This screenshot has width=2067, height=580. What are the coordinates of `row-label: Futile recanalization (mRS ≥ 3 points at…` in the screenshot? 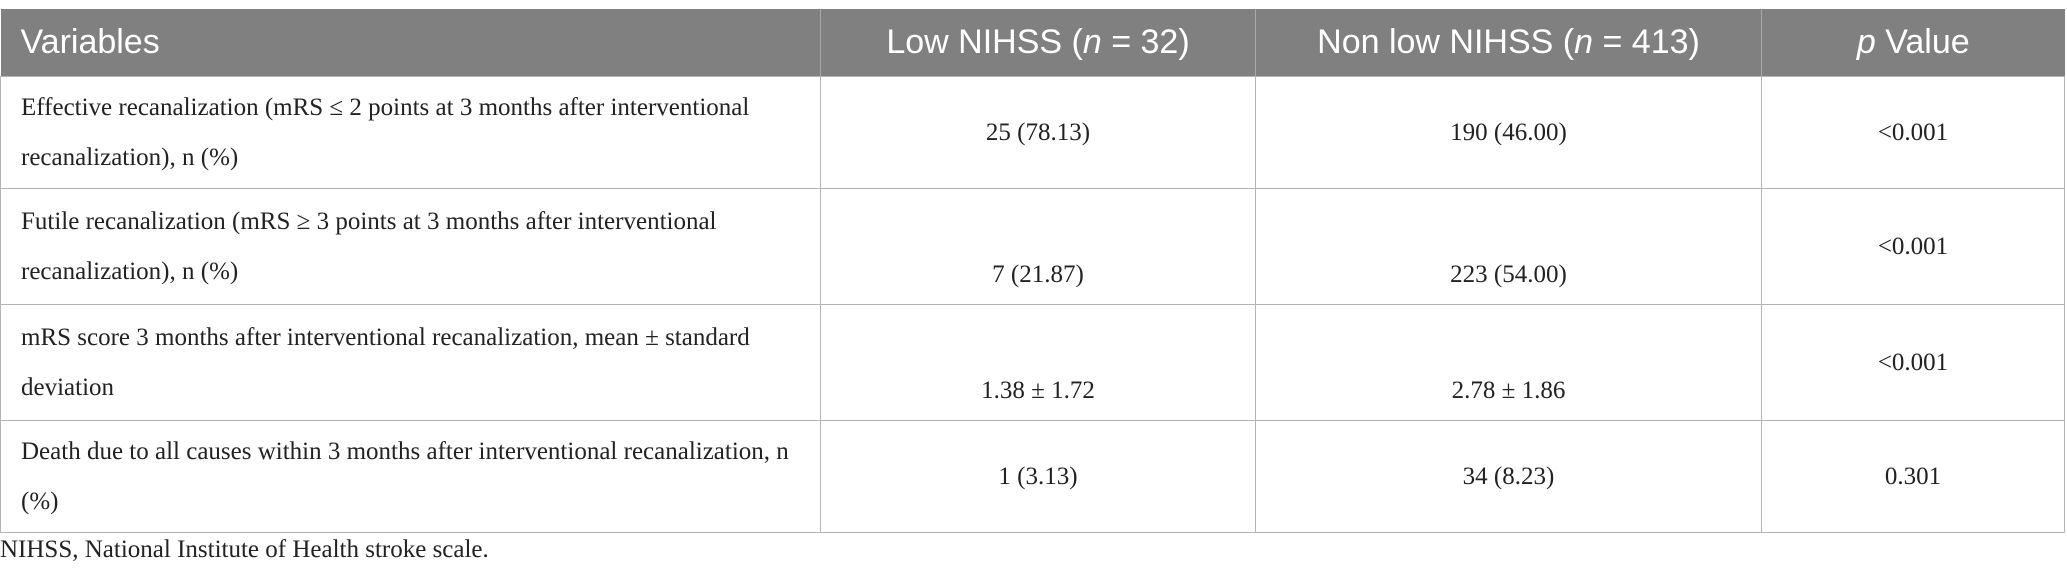 It's located at (410, 246).